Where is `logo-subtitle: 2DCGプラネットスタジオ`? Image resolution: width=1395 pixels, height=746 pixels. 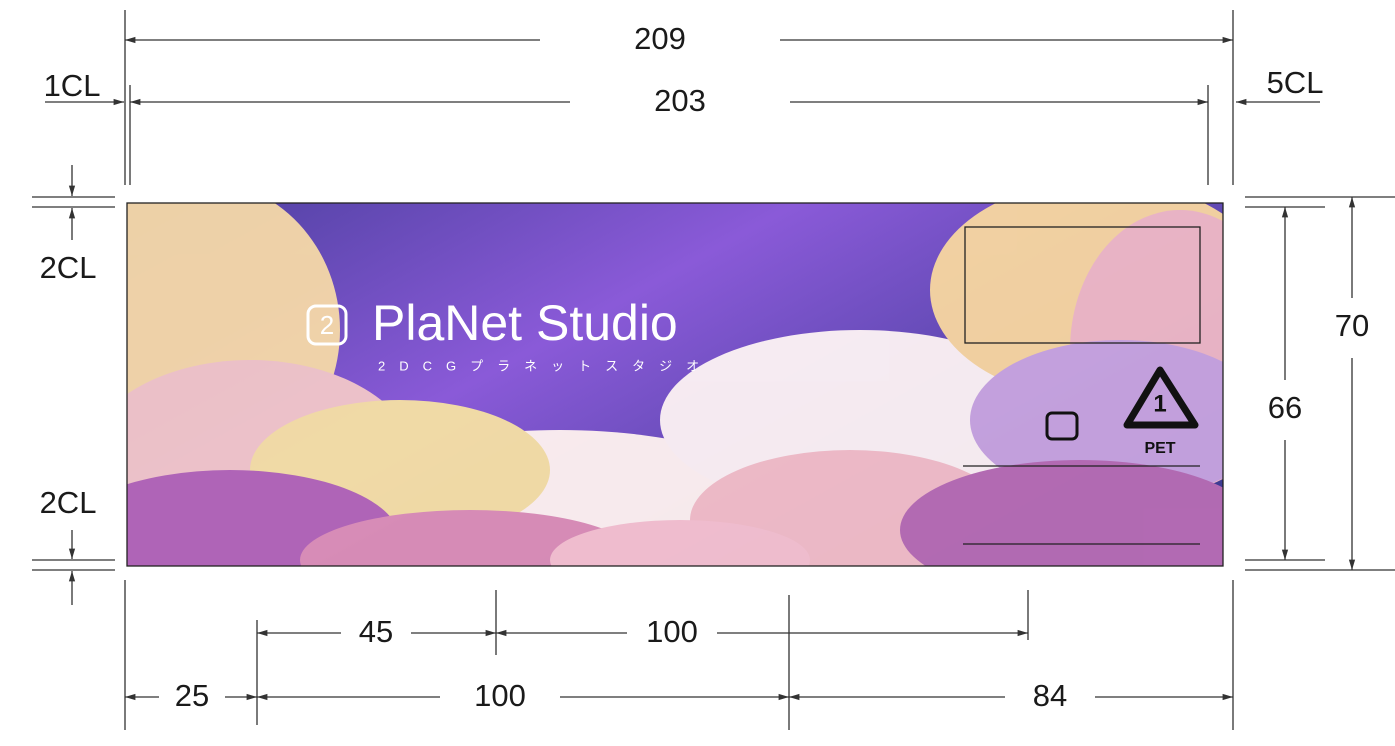
logo-subtitle: 2DCGプラネットスタジオ is located at coordinates (545, 365).